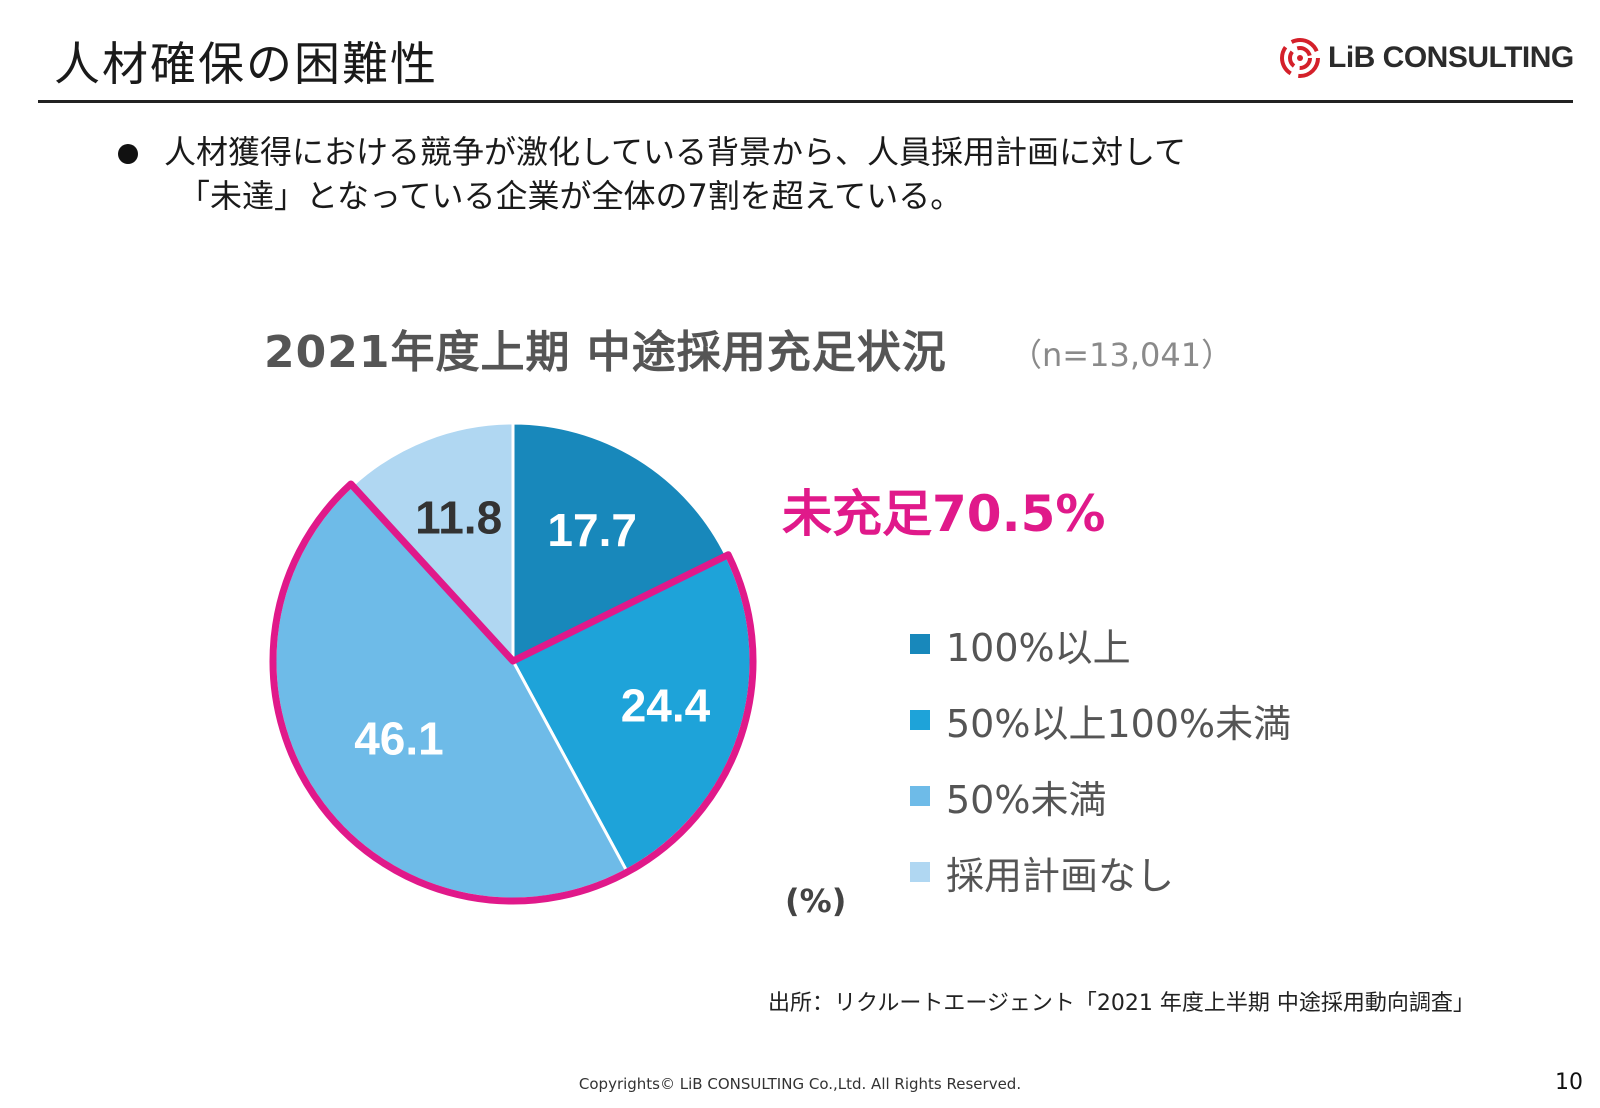  I want to click on legend-label: 50%以上100%未満, so click(1119, 723).